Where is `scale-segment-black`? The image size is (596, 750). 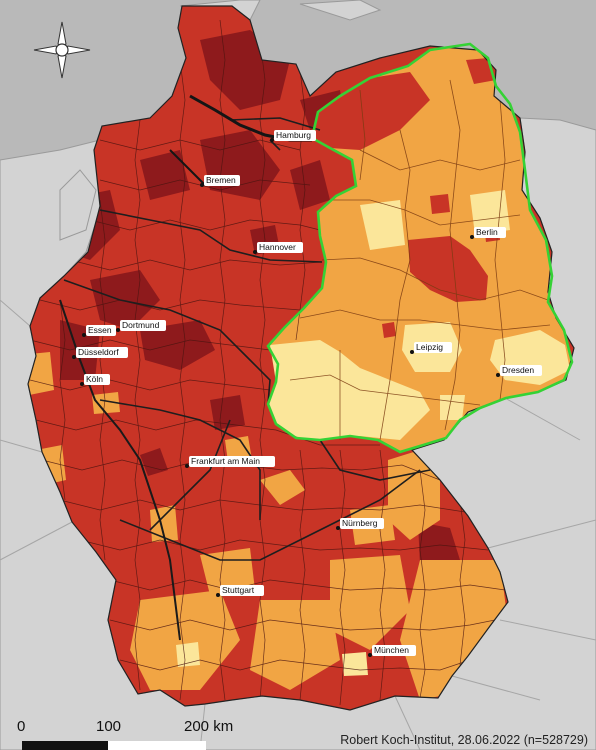 scale-segment-black is located at coordinates (65, 745).